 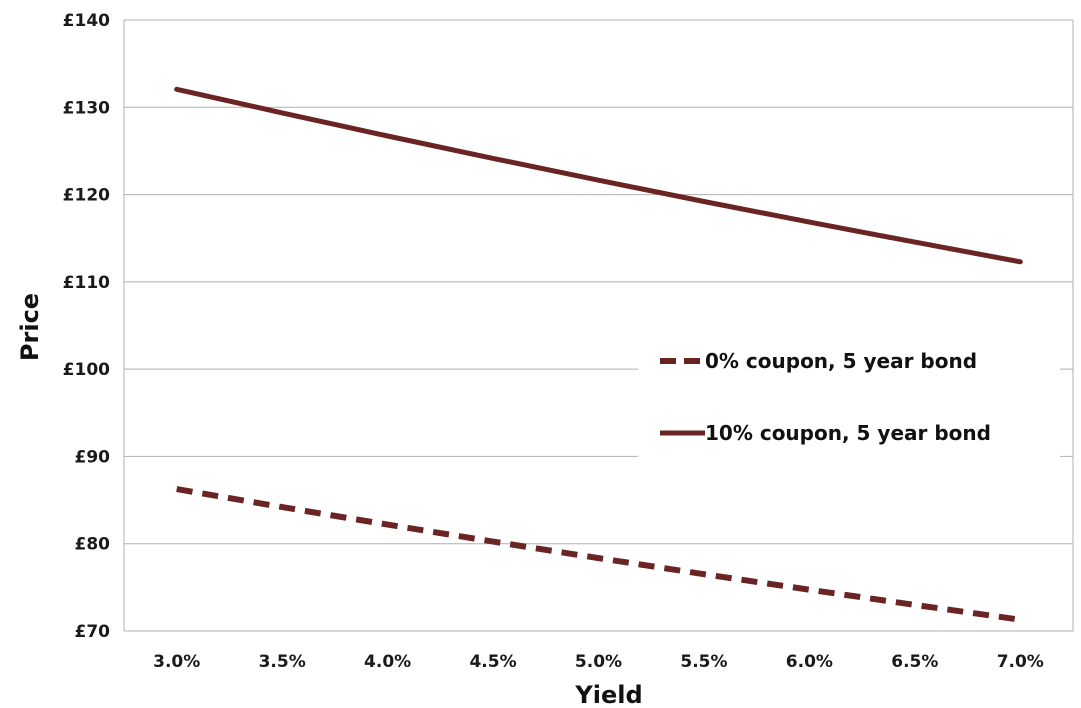 What do you see at coordinates (93, 632) in the screenshot?
I see `y-tick-label: £70` at bounding box center [93, 632].